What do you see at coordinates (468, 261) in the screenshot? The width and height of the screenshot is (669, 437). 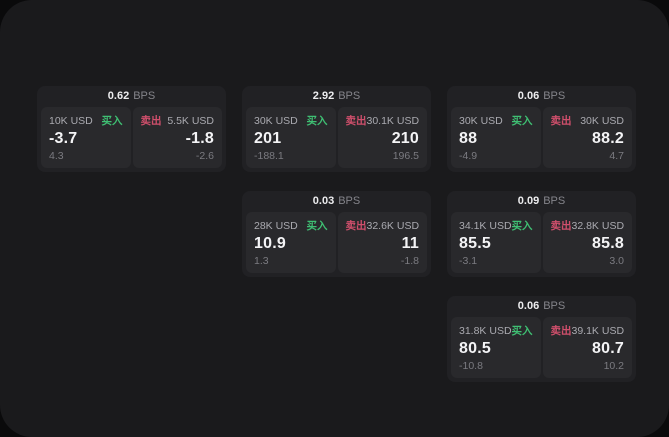 I see `buy-delta: -3.1` at bounding box center [468, 261].